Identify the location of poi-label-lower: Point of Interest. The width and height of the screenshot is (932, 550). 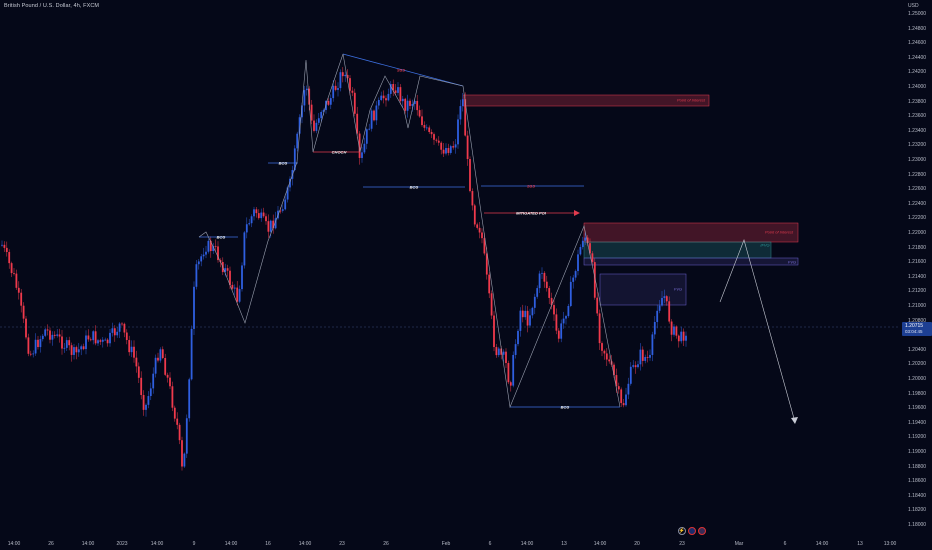
(779, 232).